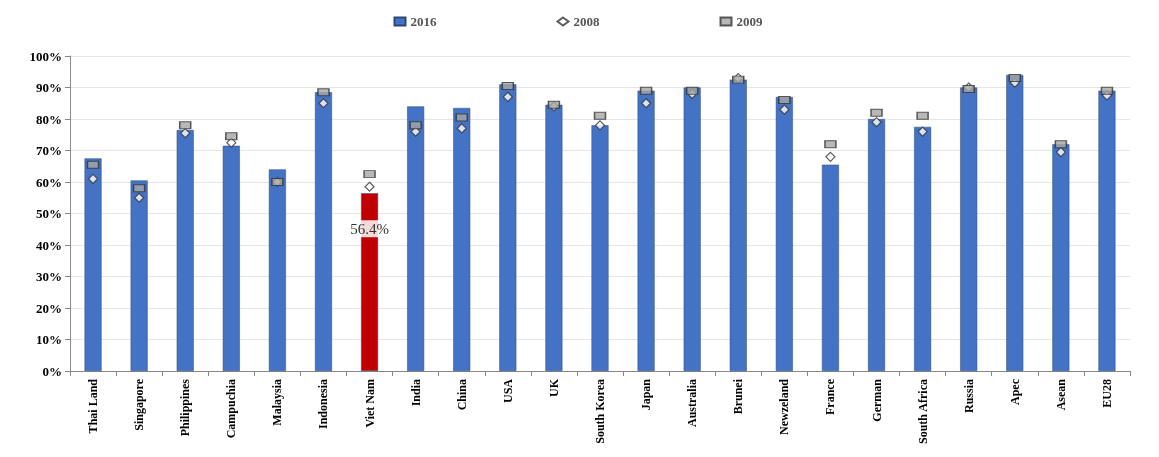 This screenshot has height=457, width=1159. I want to click on x-tick-label: UK, so click(553, 387).